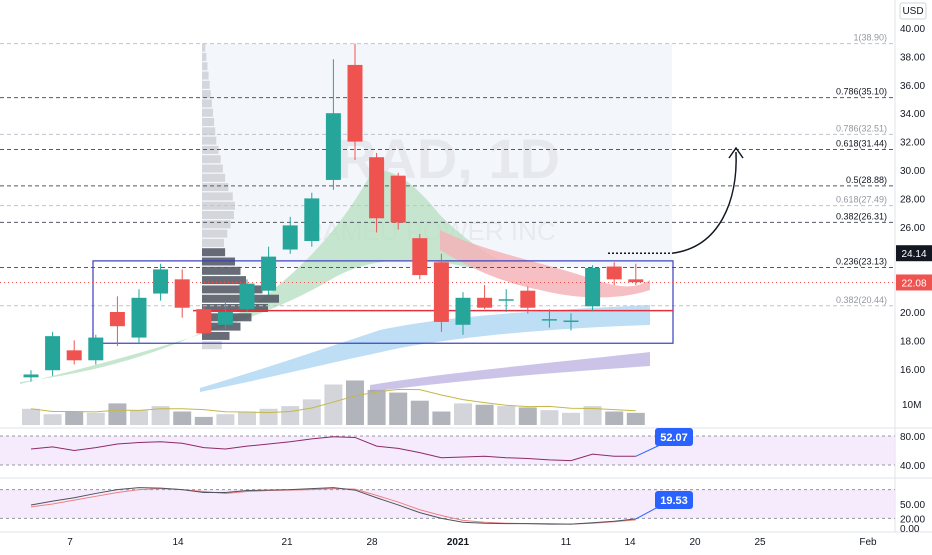  Describe the element at coordinates (861, 200) in the screenshot. I see `fib-level-label: 0.618(27.49)` at that location.